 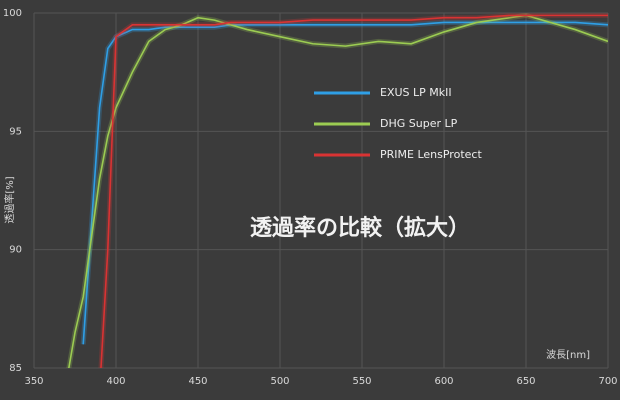 I want to click on legend-label: EXUS LP MkII, so click(x=416, y=92).